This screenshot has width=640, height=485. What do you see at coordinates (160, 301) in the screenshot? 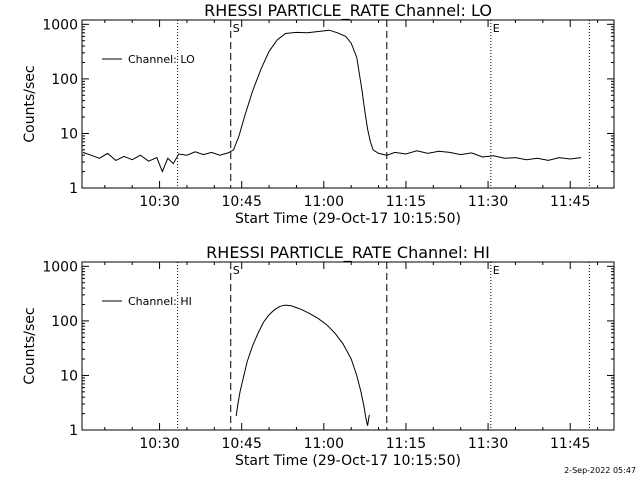
I see `panel-hi-legend-label: Channel: HI` at bounding box center [160, 301].